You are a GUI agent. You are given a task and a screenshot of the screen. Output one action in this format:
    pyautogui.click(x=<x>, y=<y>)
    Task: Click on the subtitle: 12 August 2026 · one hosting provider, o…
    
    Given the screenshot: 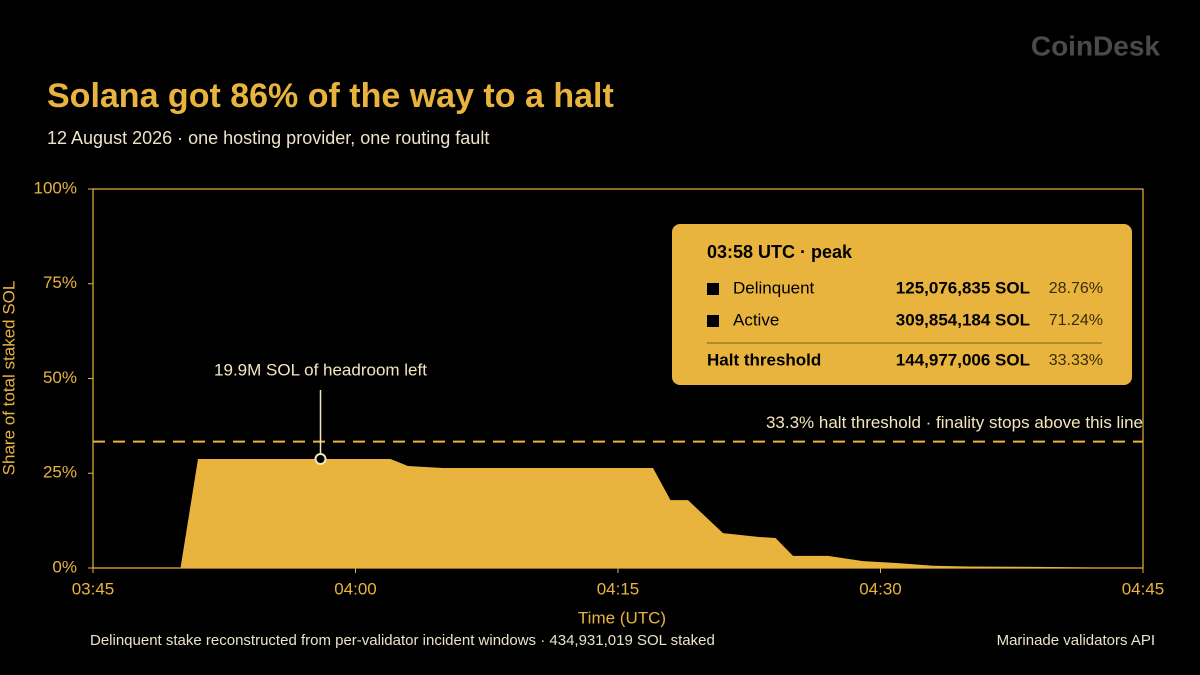 What is the action you would take?
    pyautogui.click(x=268, y=138)
    